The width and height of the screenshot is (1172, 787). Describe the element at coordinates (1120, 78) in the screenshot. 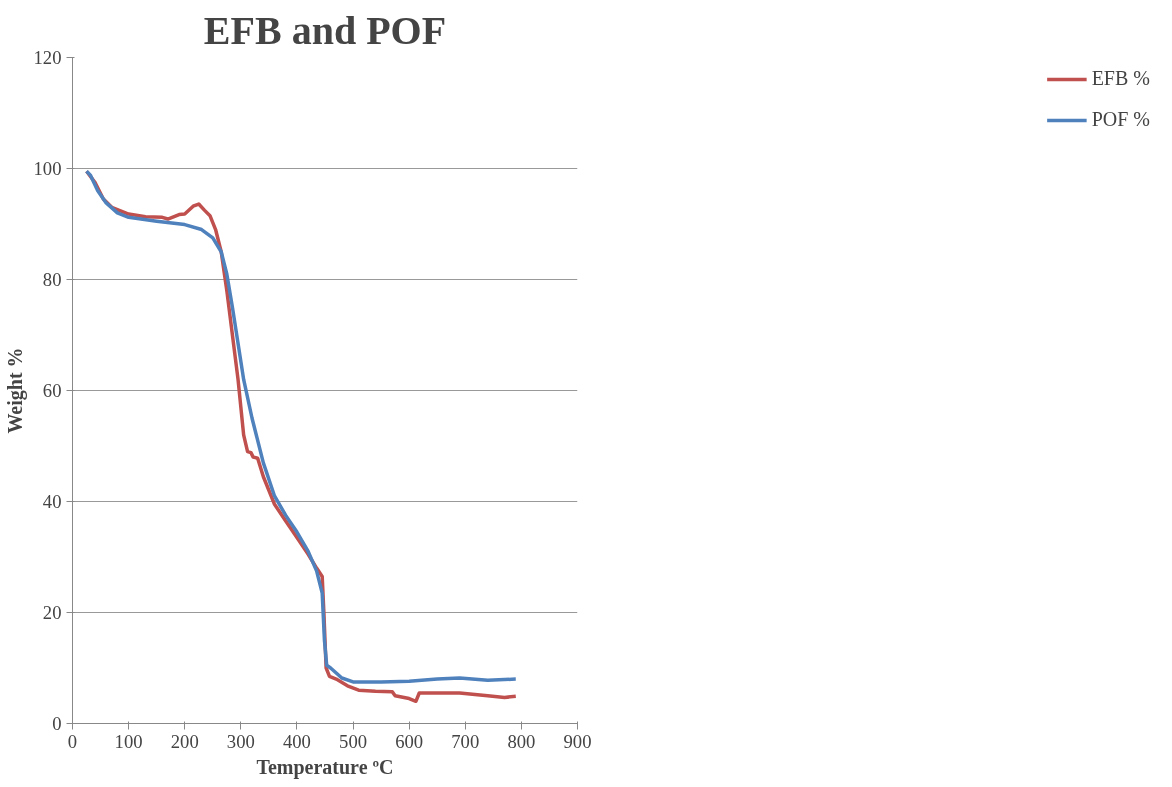

I see `legend-label: EFB %` at that location.